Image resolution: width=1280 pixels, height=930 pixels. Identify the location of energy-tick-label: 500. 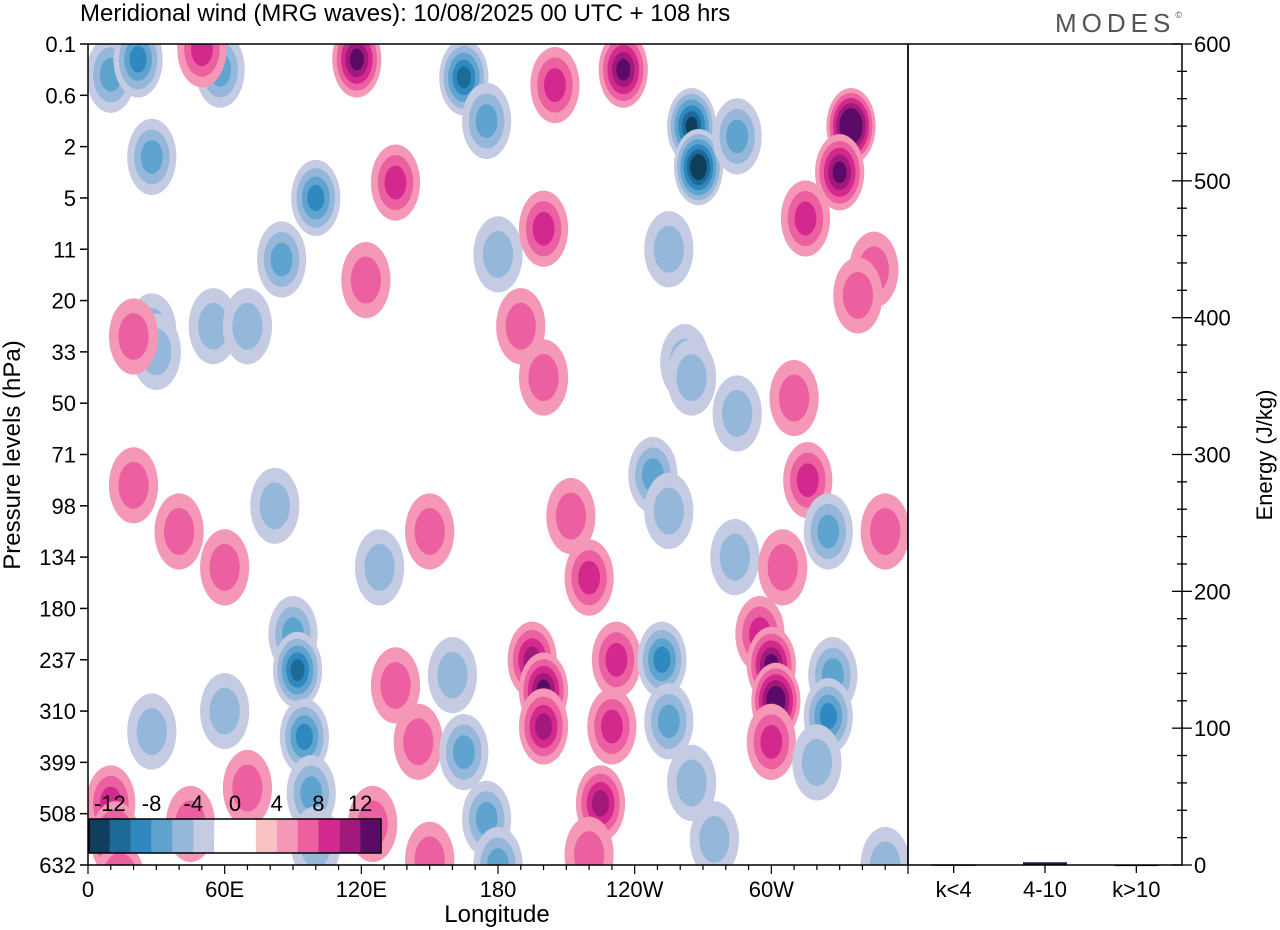
(1212, 181).